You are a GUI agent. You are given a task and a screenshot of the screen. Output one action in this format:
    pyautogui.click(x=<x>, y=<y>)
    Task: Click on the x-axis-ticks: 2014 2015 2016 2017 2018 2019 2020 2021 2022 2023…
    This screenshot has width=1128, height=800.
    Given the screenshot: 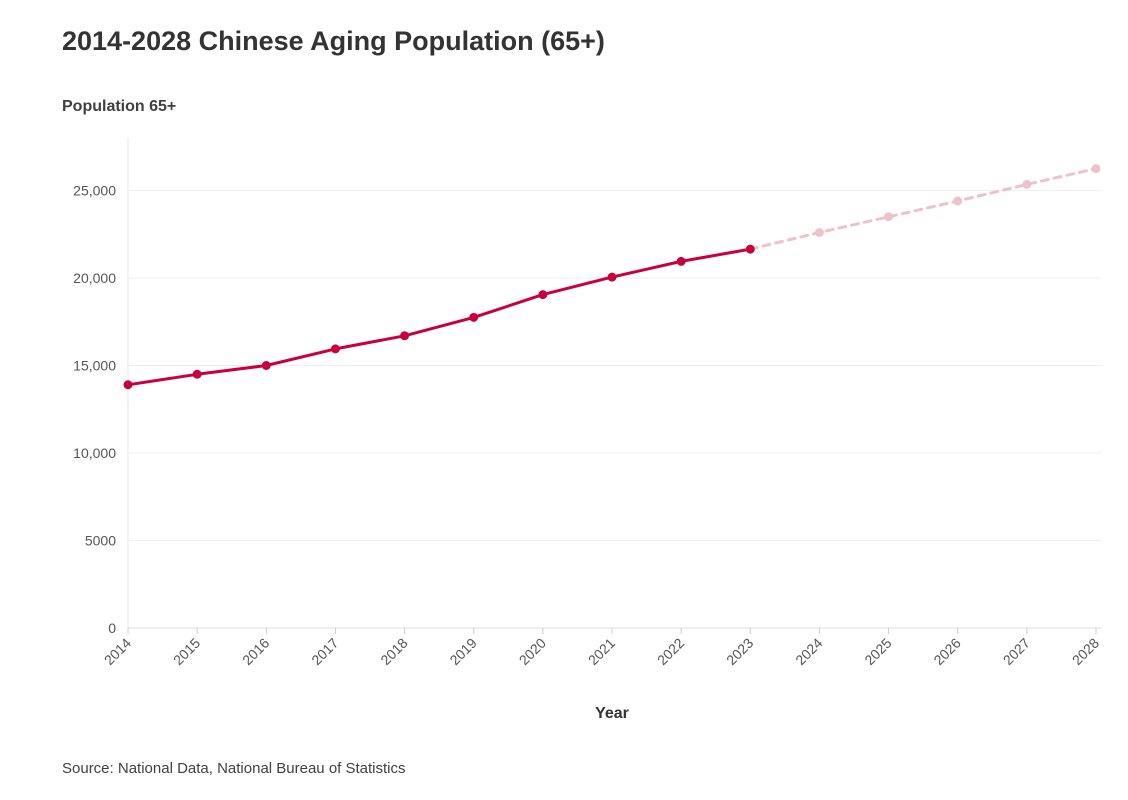 What is the action you would take?
    pyautogui.click(x=601, y=648)
    